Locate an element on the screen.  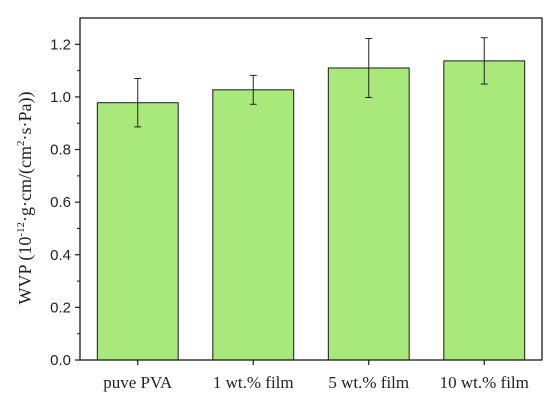
y-tick-label-7: 1.2 is located at coordinates (60, 44).